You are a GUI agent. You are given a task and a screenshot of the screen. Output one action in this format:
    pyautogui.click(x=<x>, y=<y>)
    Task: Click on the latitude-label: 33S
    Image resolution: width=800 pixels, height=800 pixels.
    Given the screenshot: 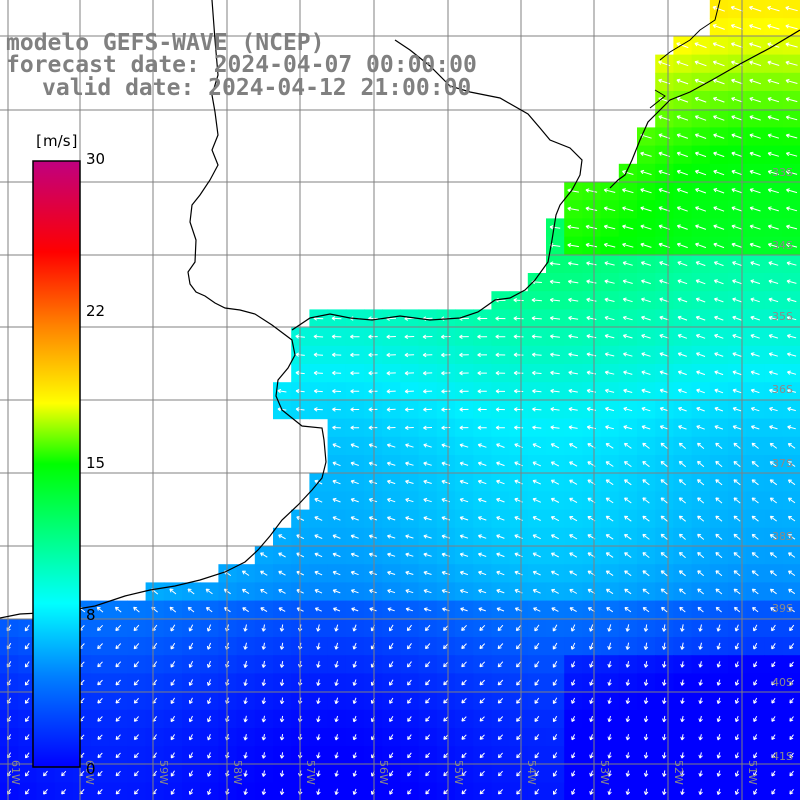 What is the action you would take?
    pyautogui.click(x=782, y=172)
    